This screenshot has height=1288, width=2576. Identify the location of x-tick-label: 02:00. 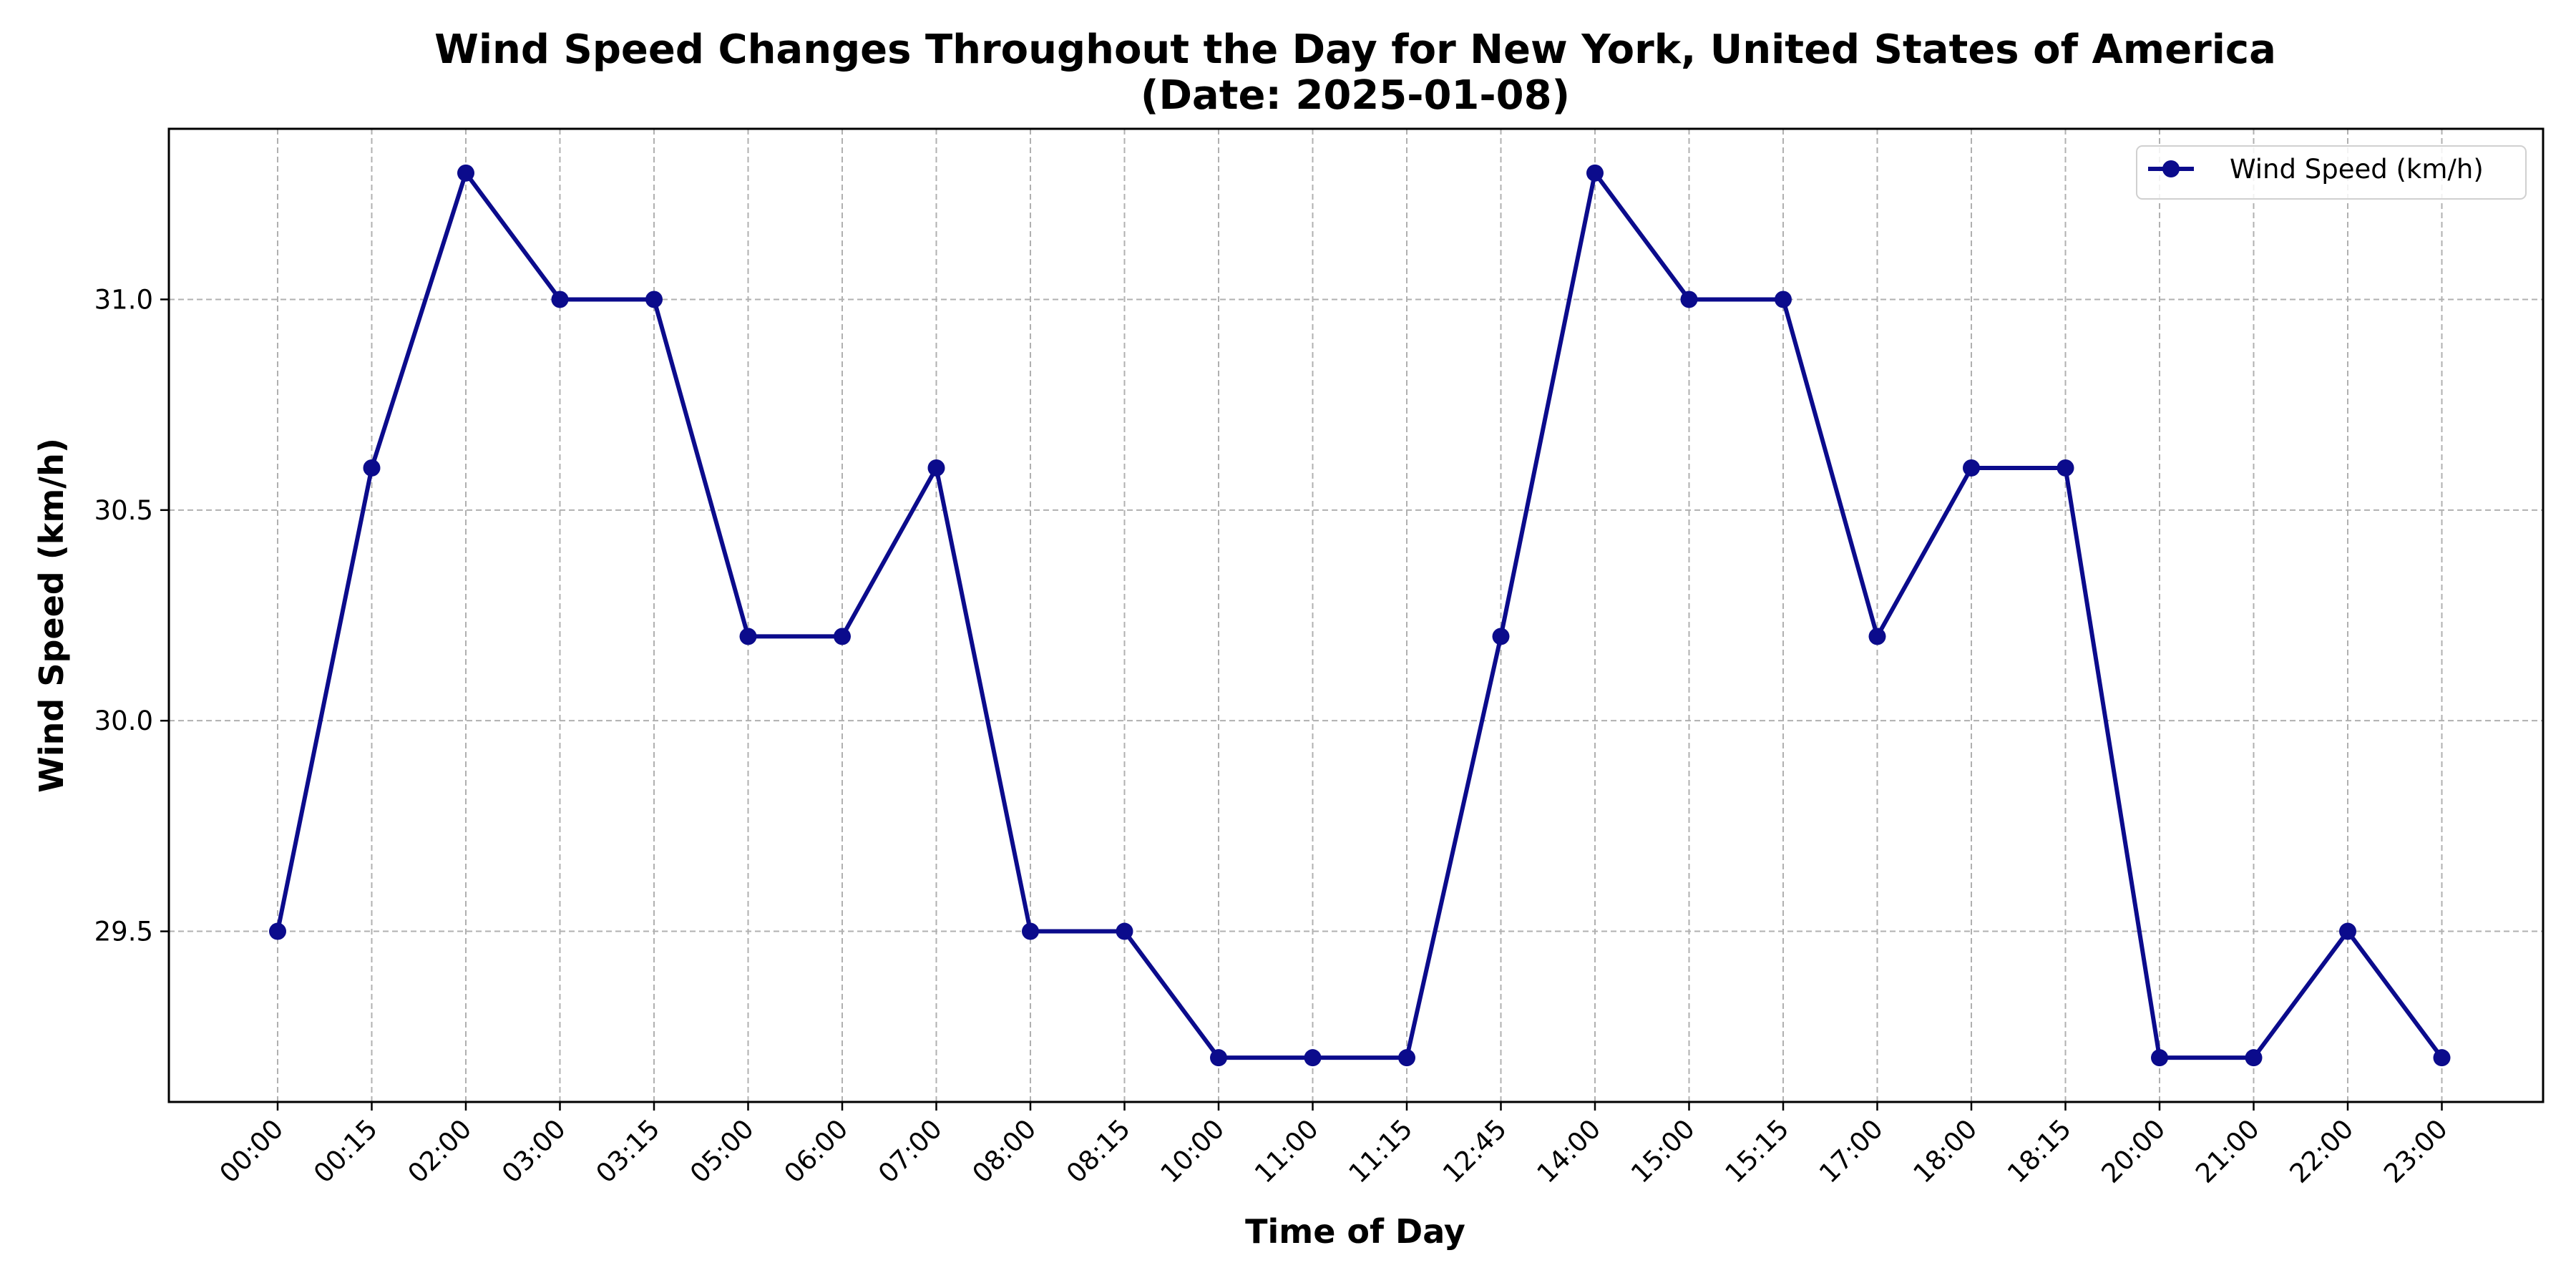
(440, 1151).